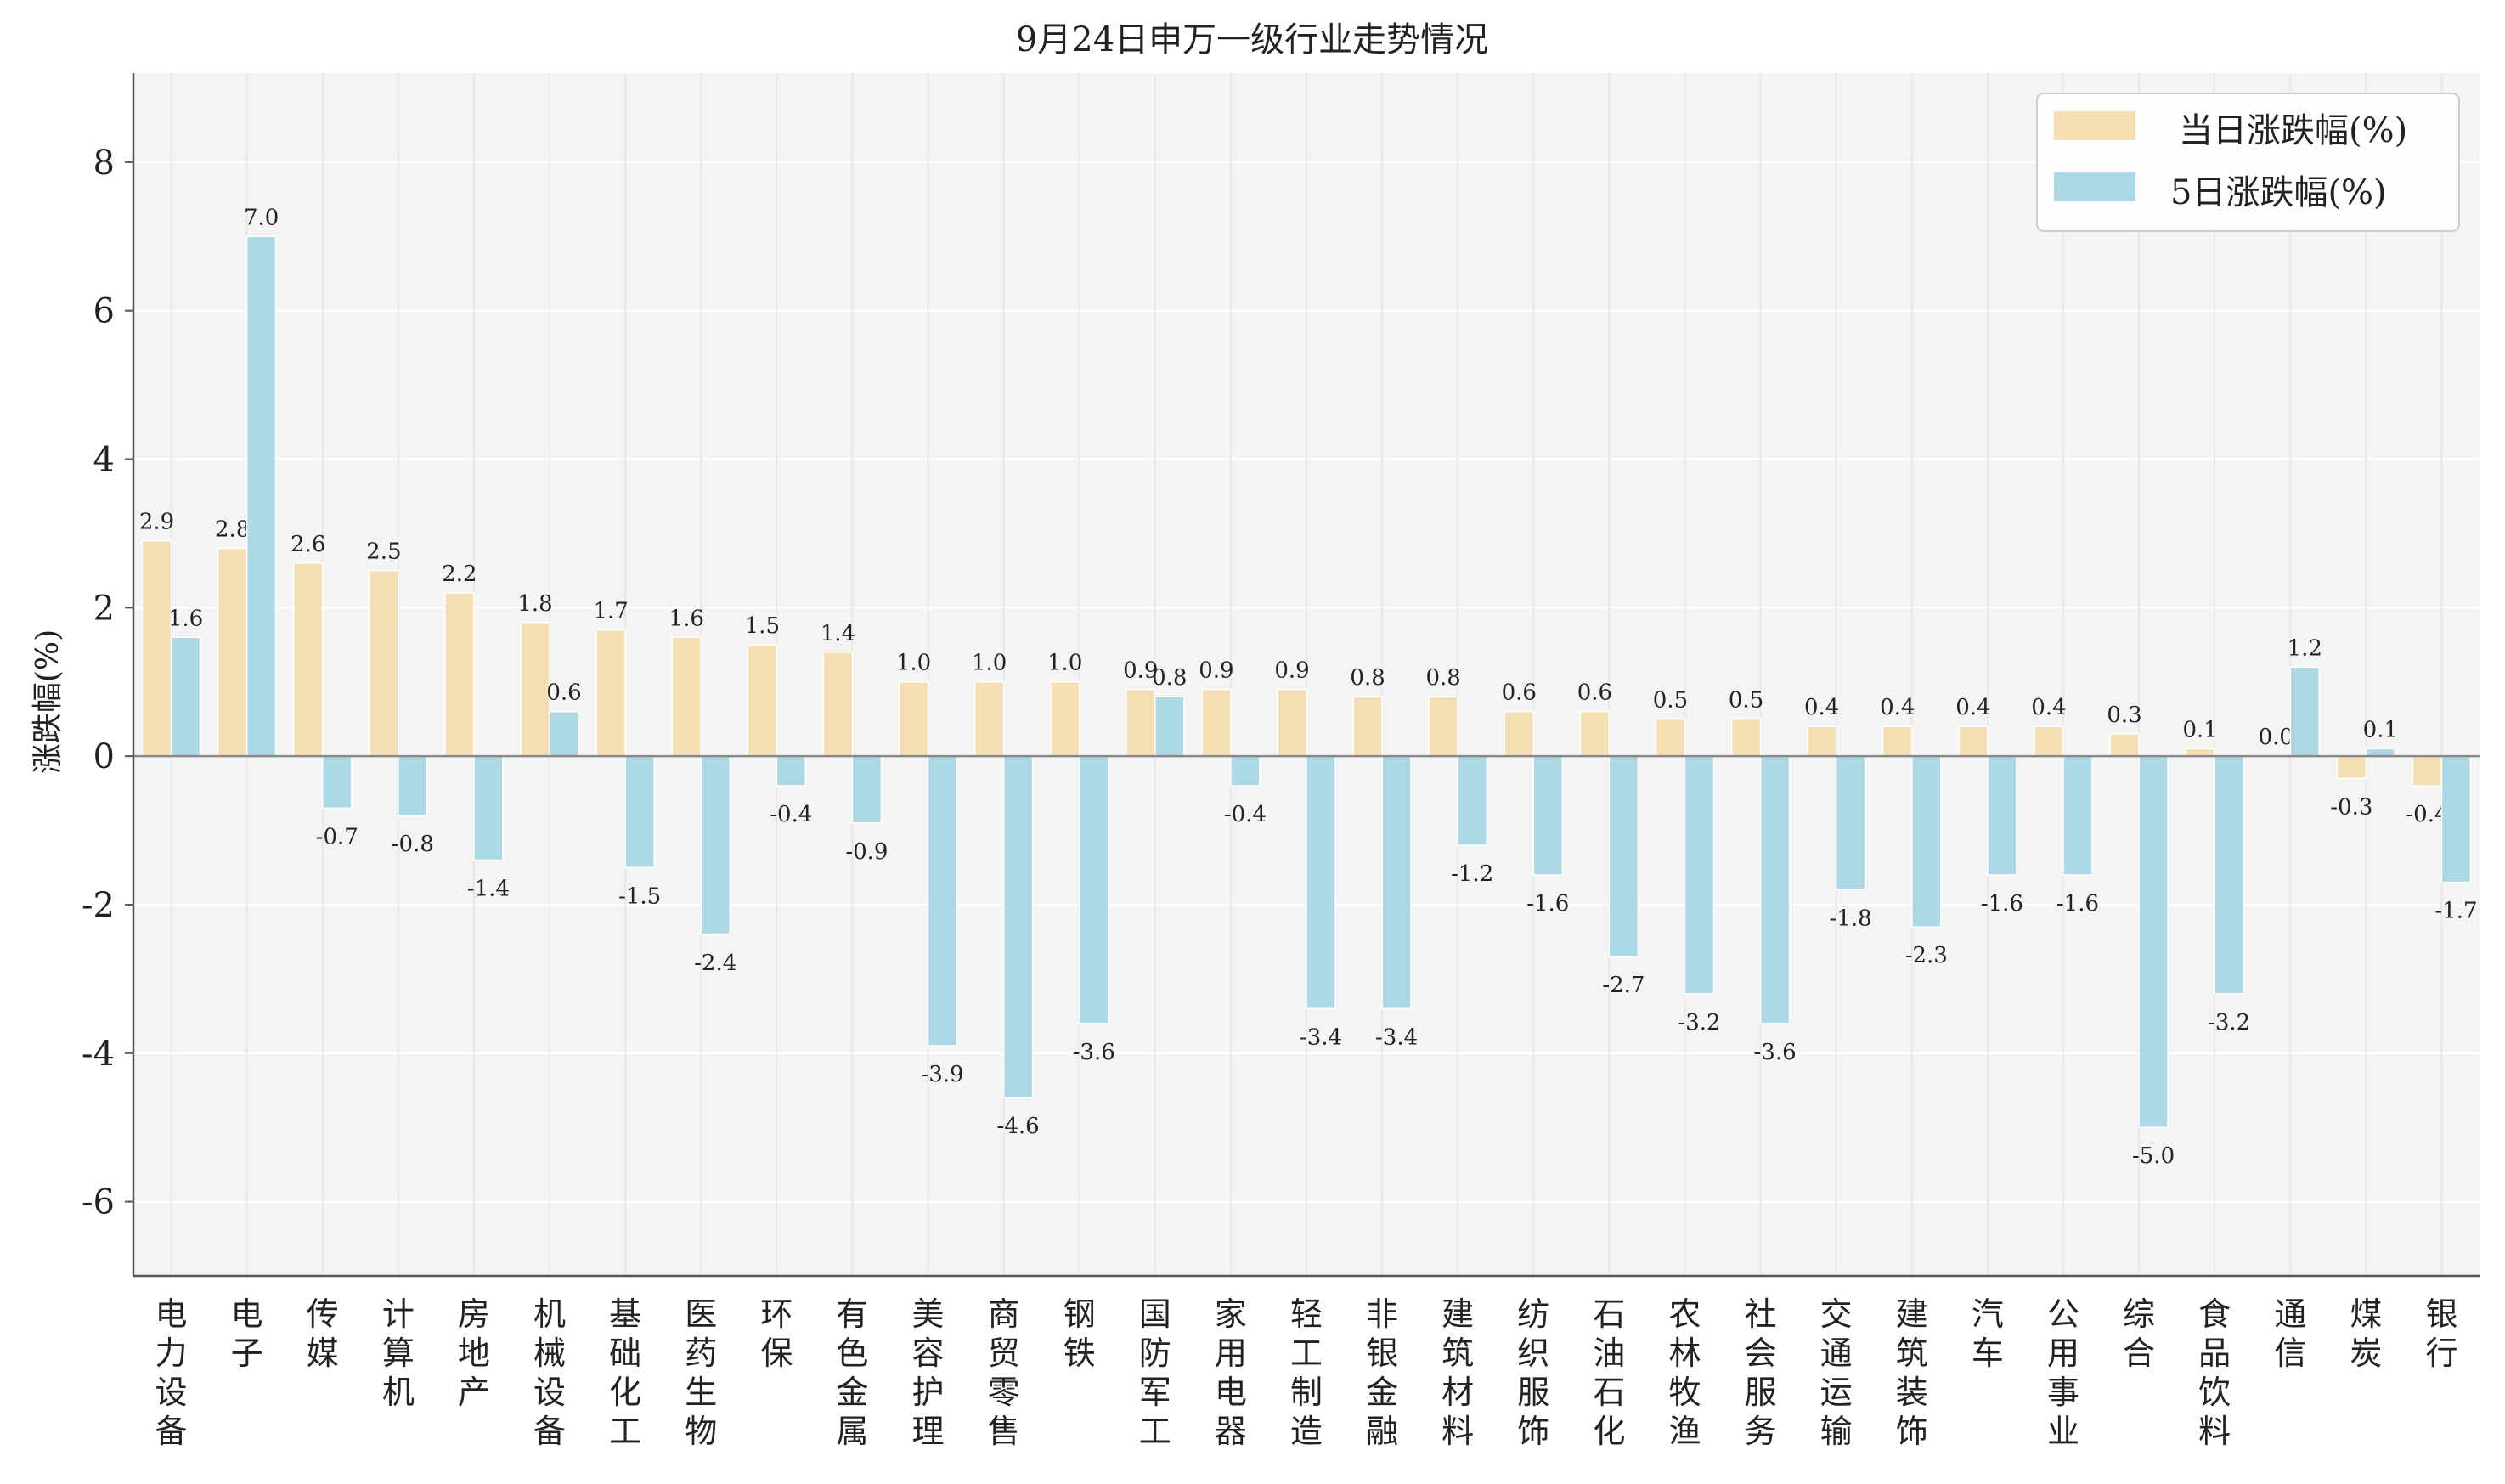  Describe the element at coordinates (1547, 904) in the screenshot. I see `data-label-5day-18: -1.6` at that location.